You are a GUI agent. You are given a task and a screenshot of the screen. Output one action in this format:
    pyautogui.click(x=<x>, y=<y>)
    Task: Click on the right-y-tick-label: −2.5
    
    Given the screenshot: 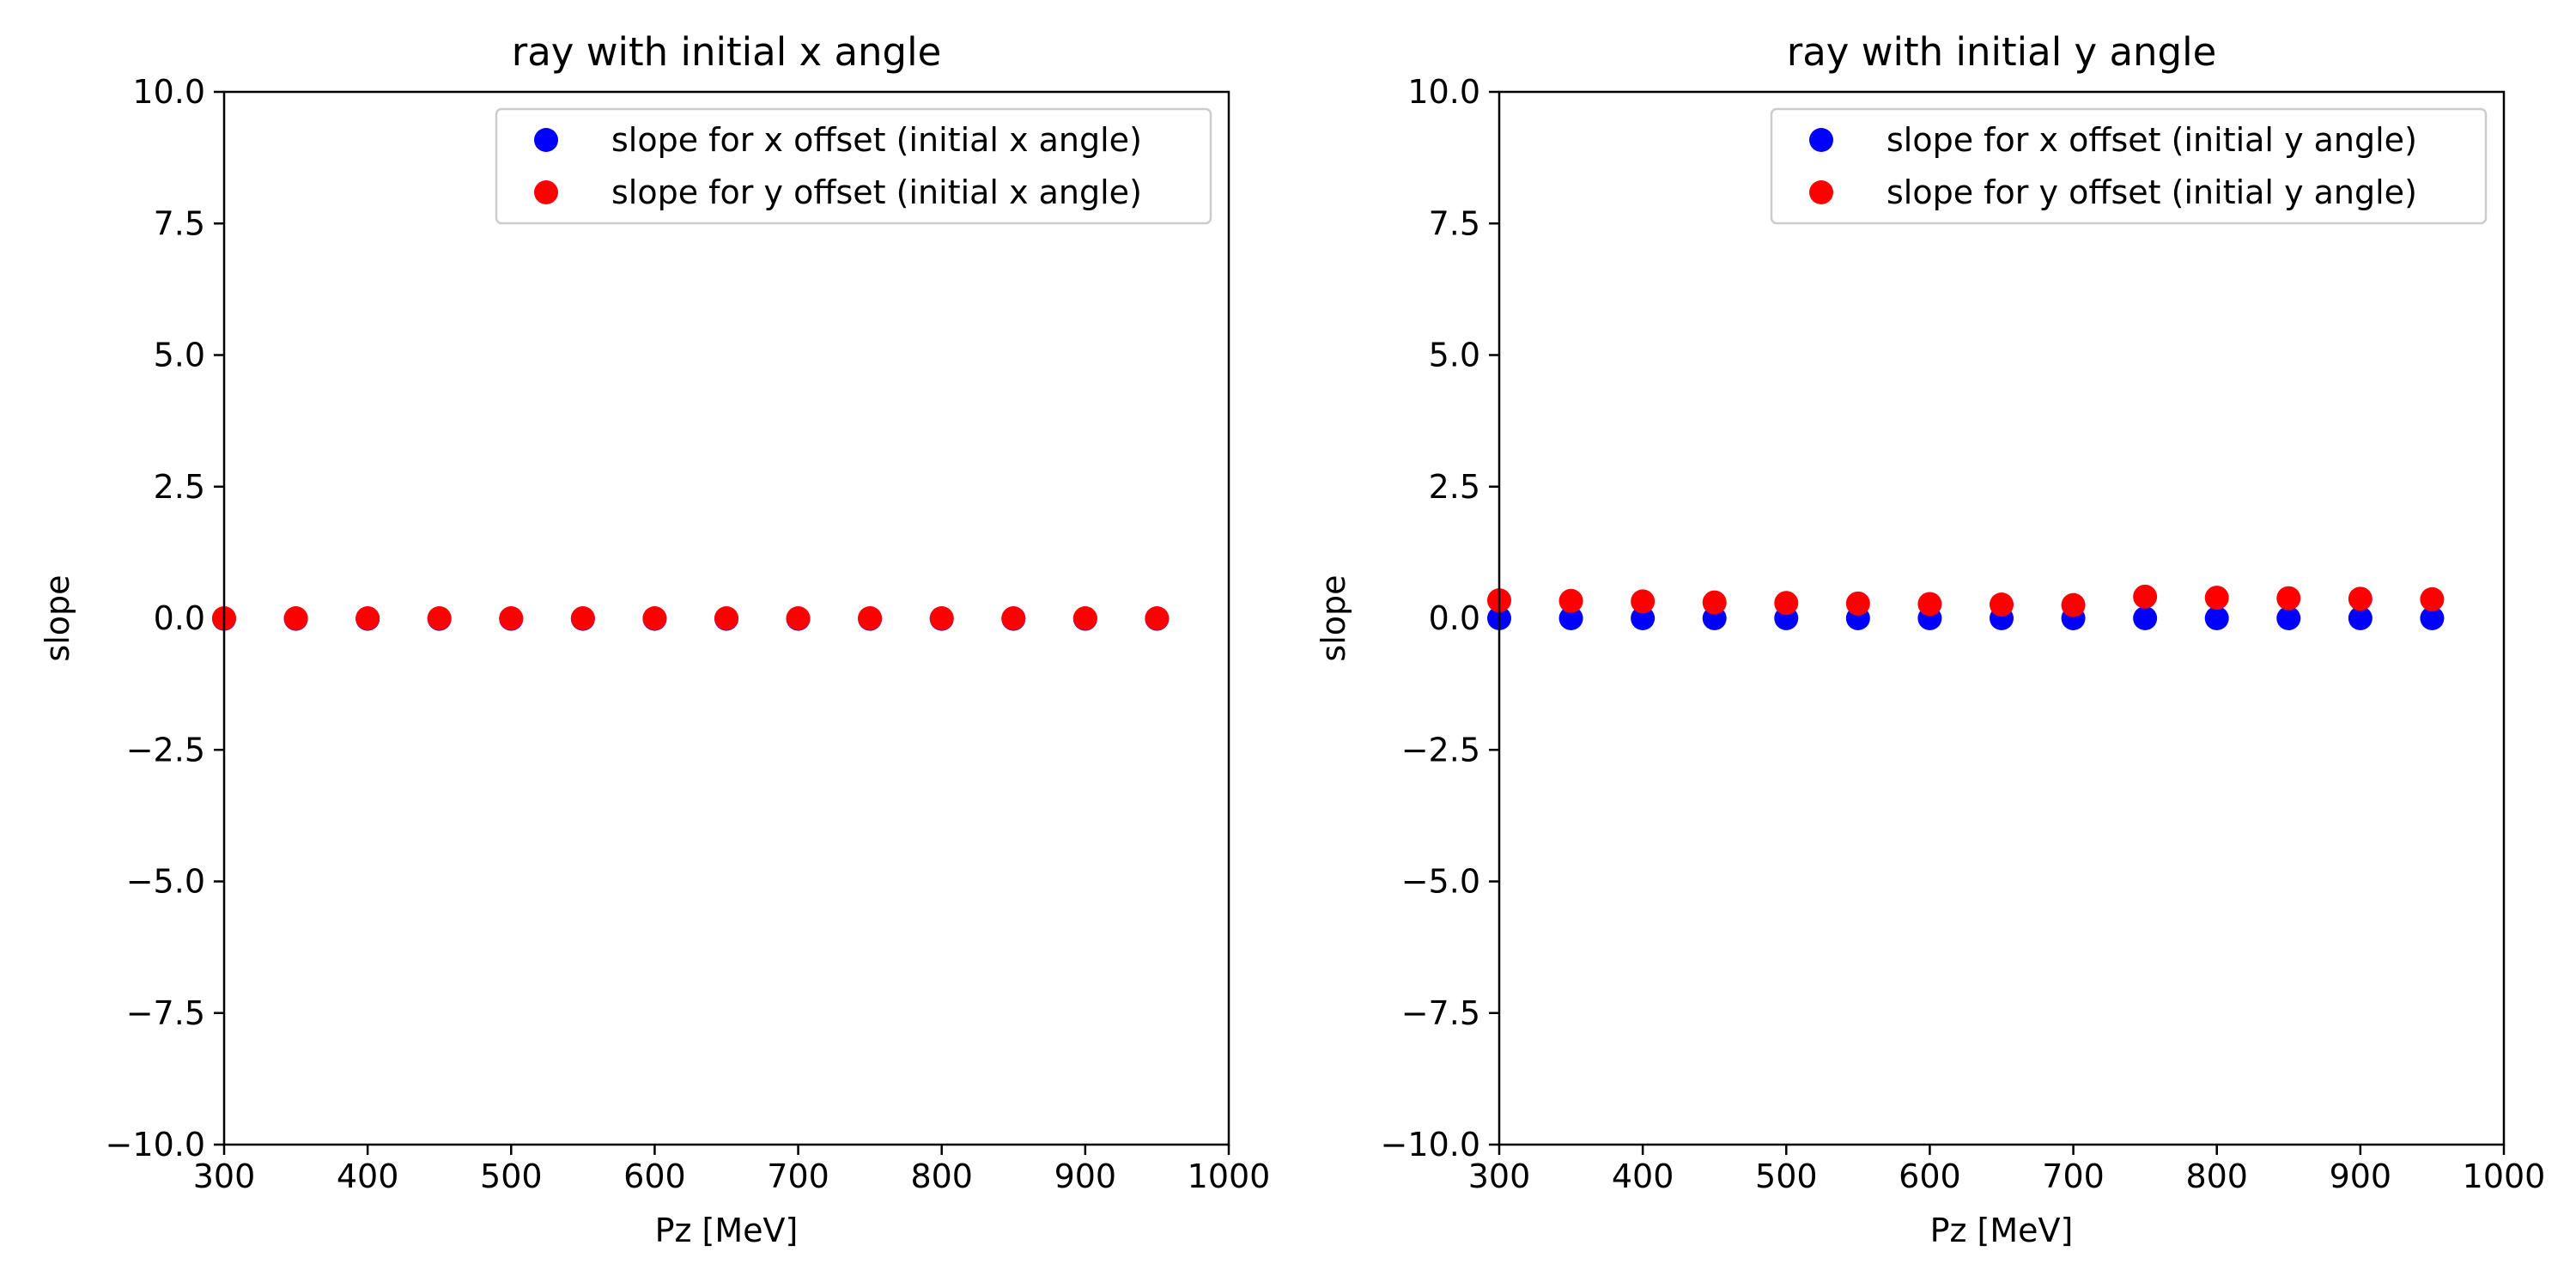 What is the action you would take?
    pyautogui.click(x=1440, y=750)
    